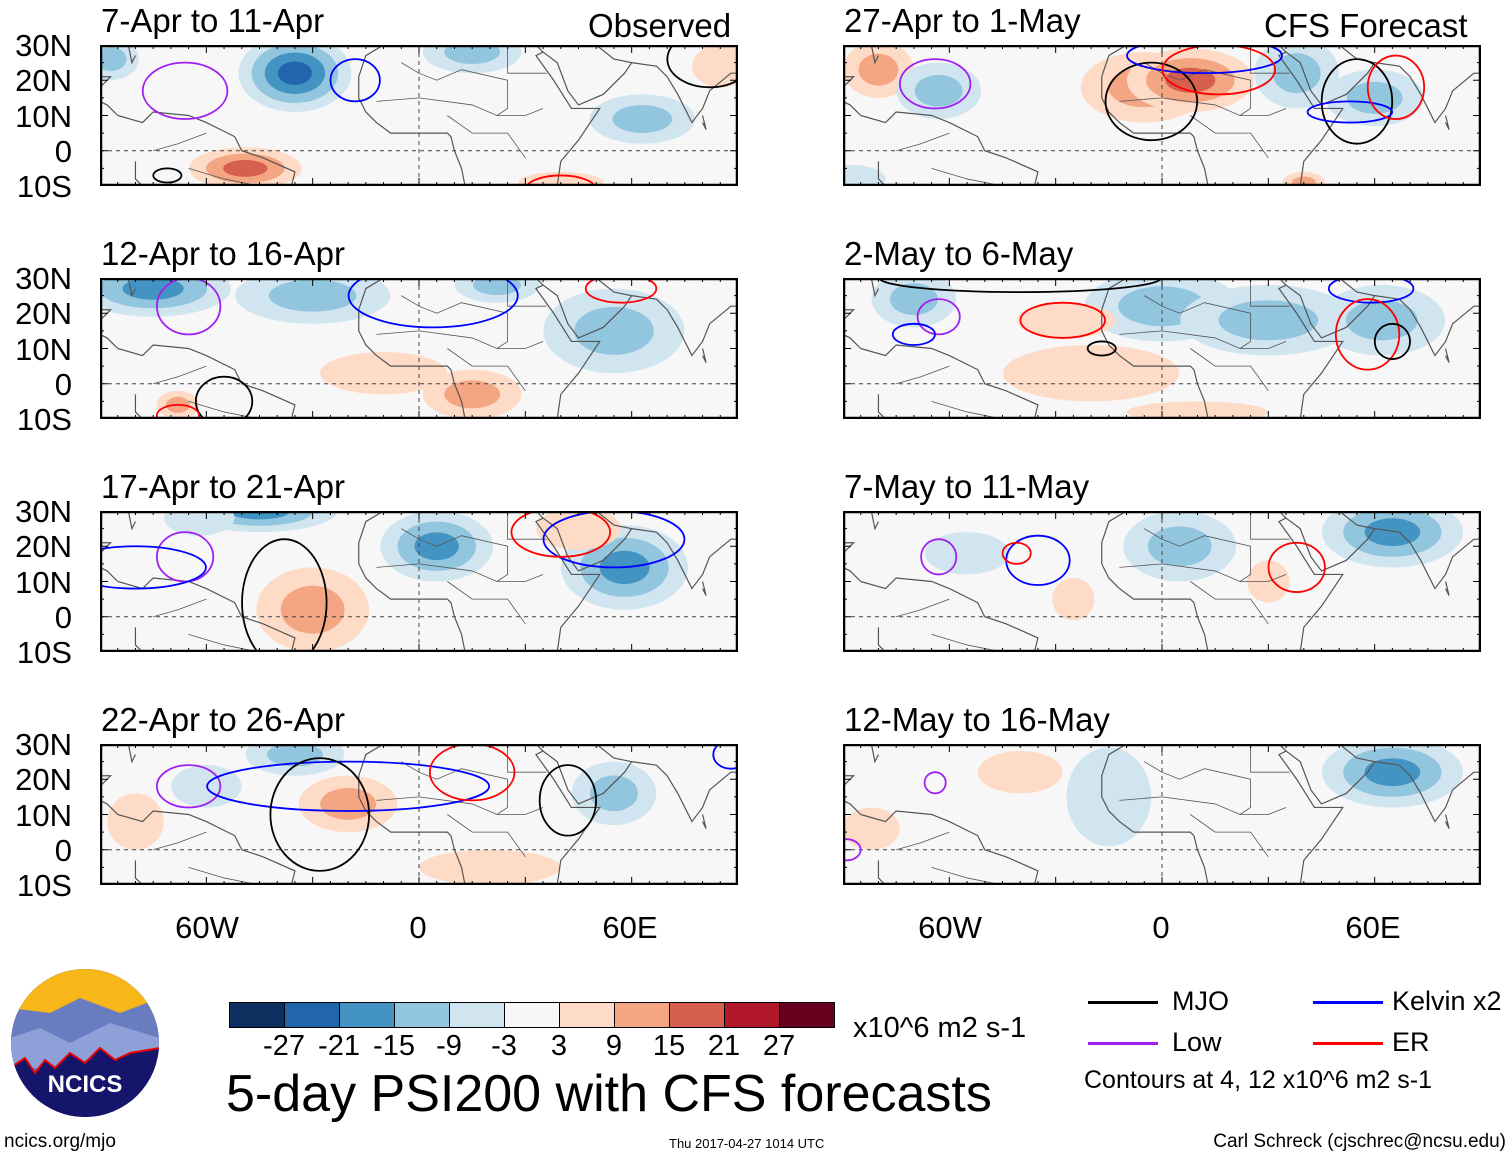  What do you see at coordinates (660, 25) in the screenshot?
I see `observed-label: Observed` at bounding box center [660, 25].